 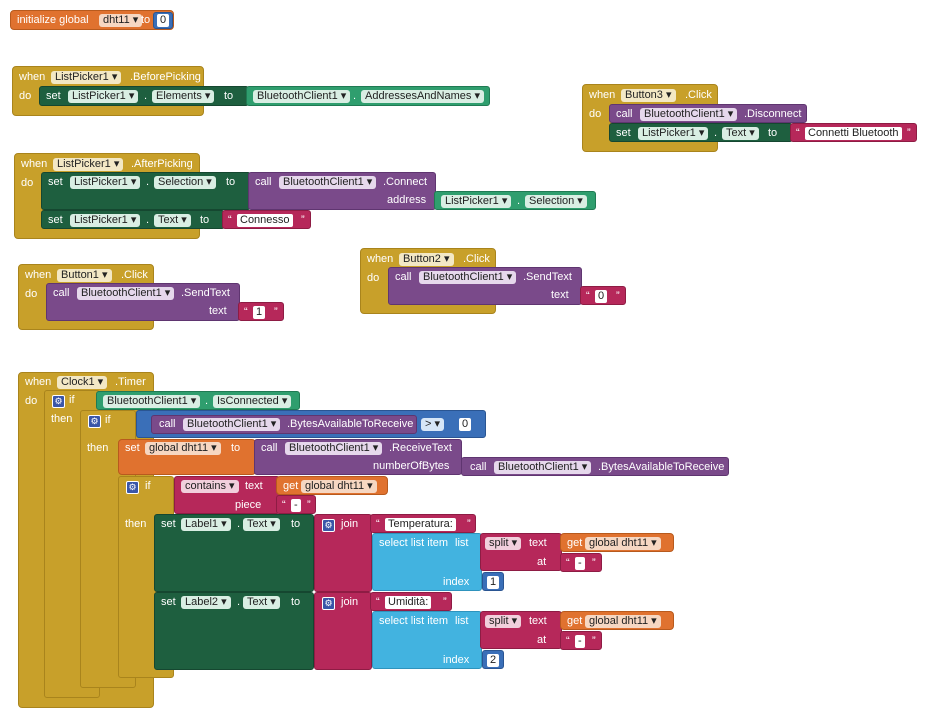 I want to click on number-value: 0, so click(x=465, y=424).